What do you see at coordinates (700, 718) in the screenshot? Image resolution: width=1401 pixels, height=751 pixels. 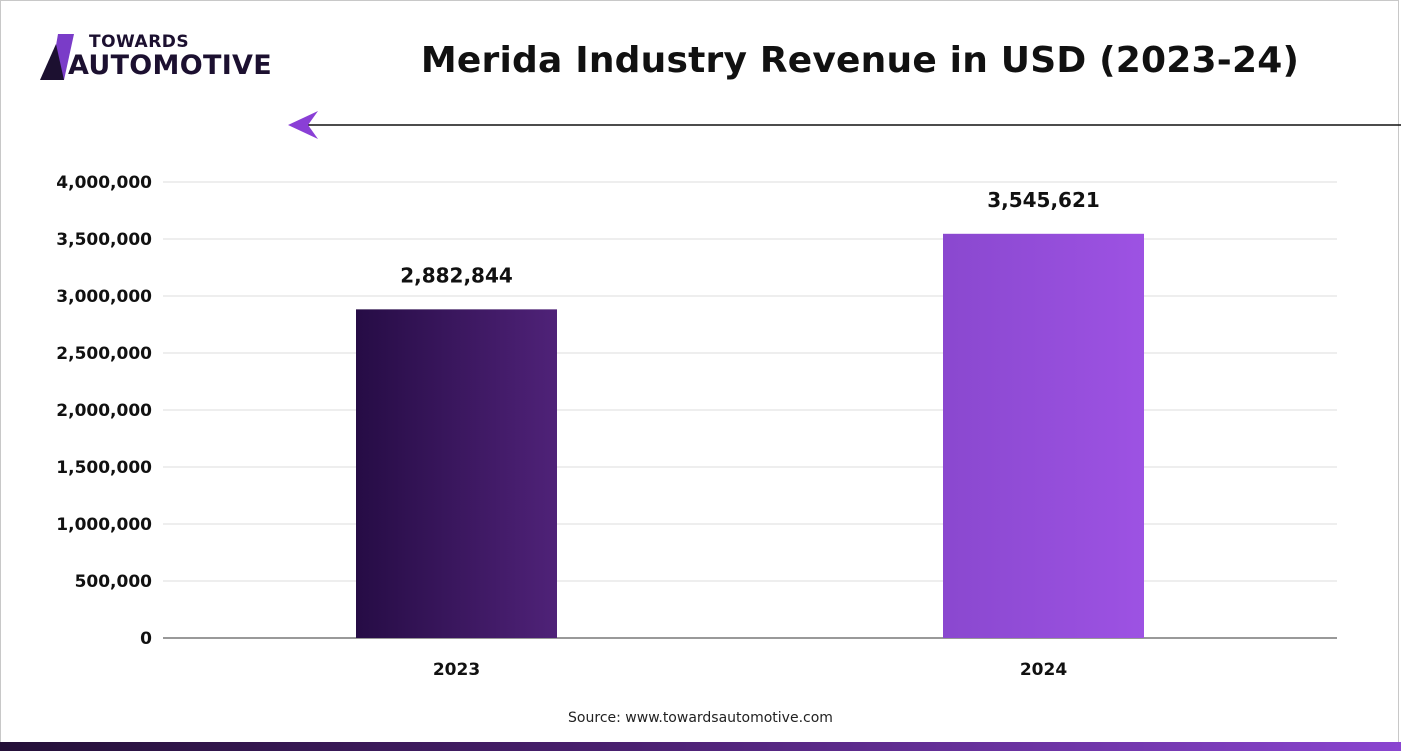 I see `source-note: Source: www.towardsautomotive.com` at bounding box center [700, 718].